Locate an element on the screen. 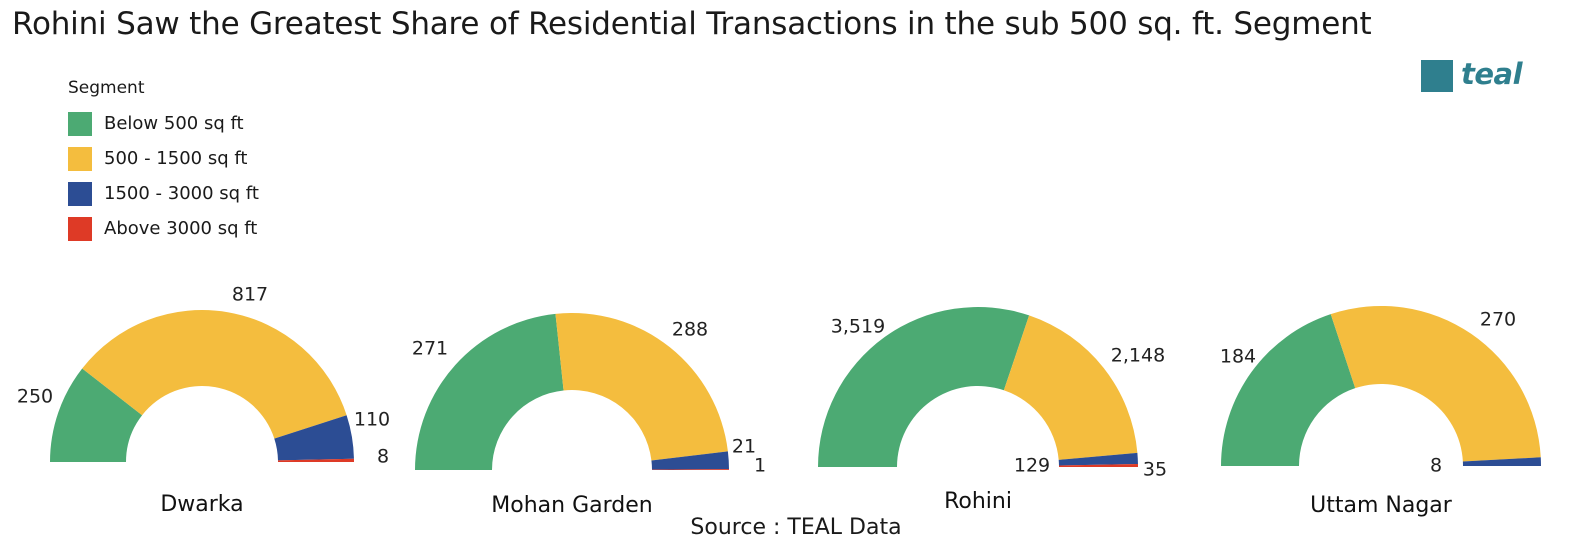  teal-logo: teal is located at coordinates (1483, 76).